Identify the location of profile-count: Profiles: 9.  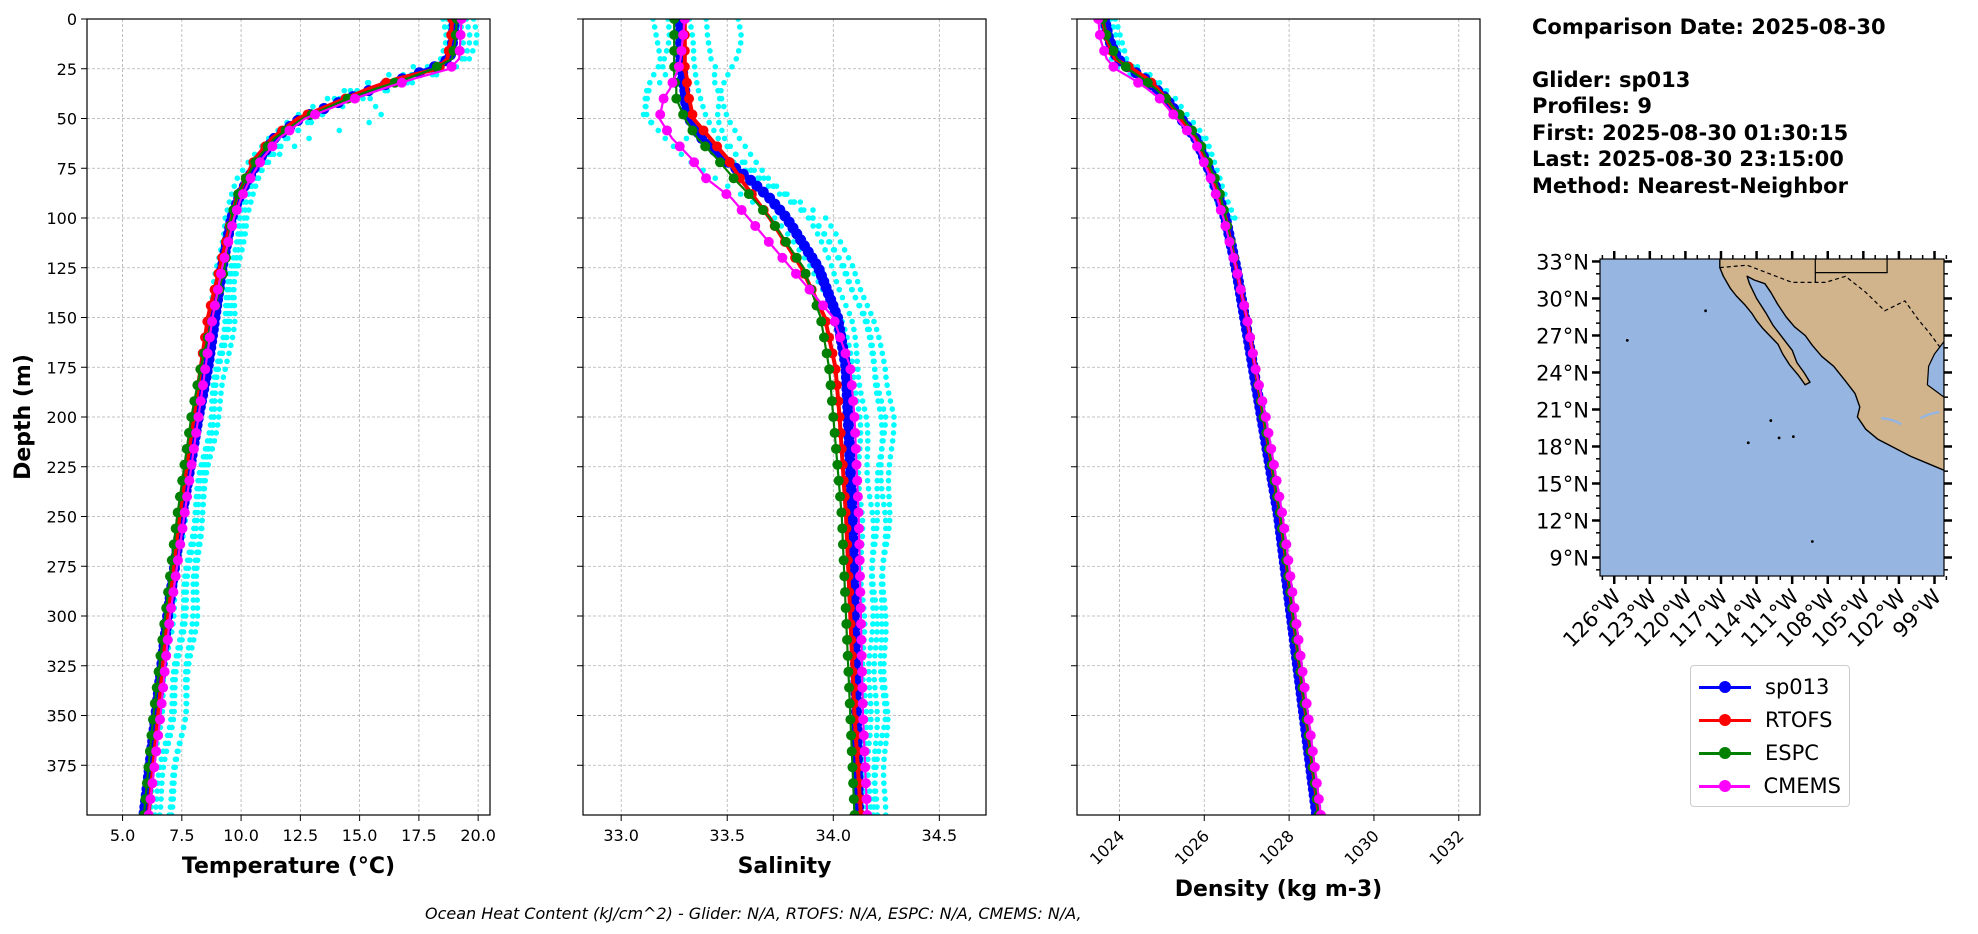
(1592, 106).